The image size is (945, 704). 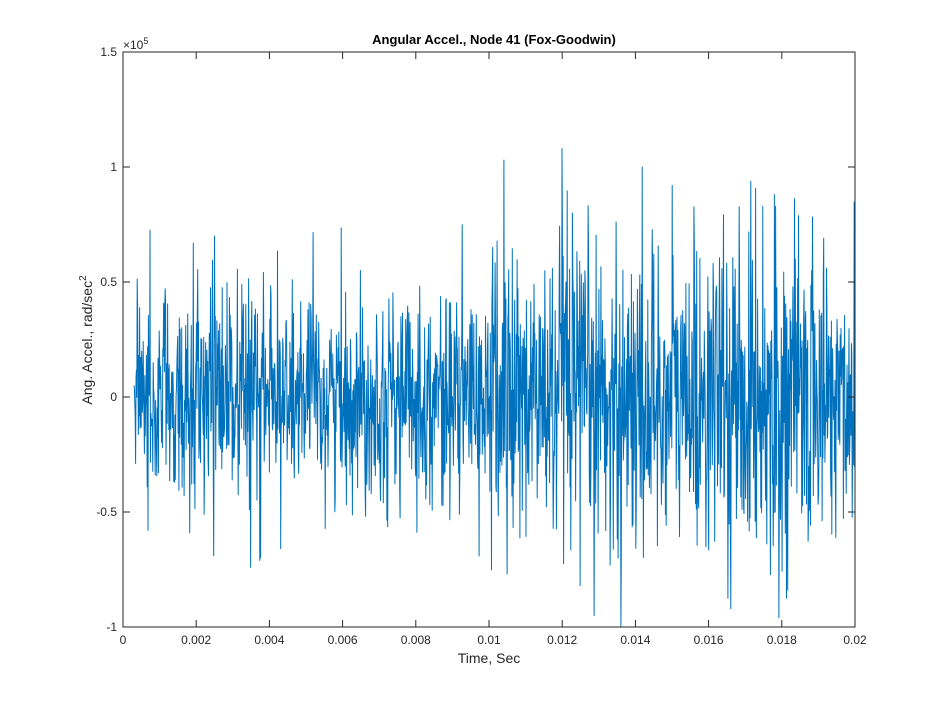 What do you see at coordinates (113, 167) in the screenshot?
I see `y-tick-label-4: 1` at bounding box center [113, 167].